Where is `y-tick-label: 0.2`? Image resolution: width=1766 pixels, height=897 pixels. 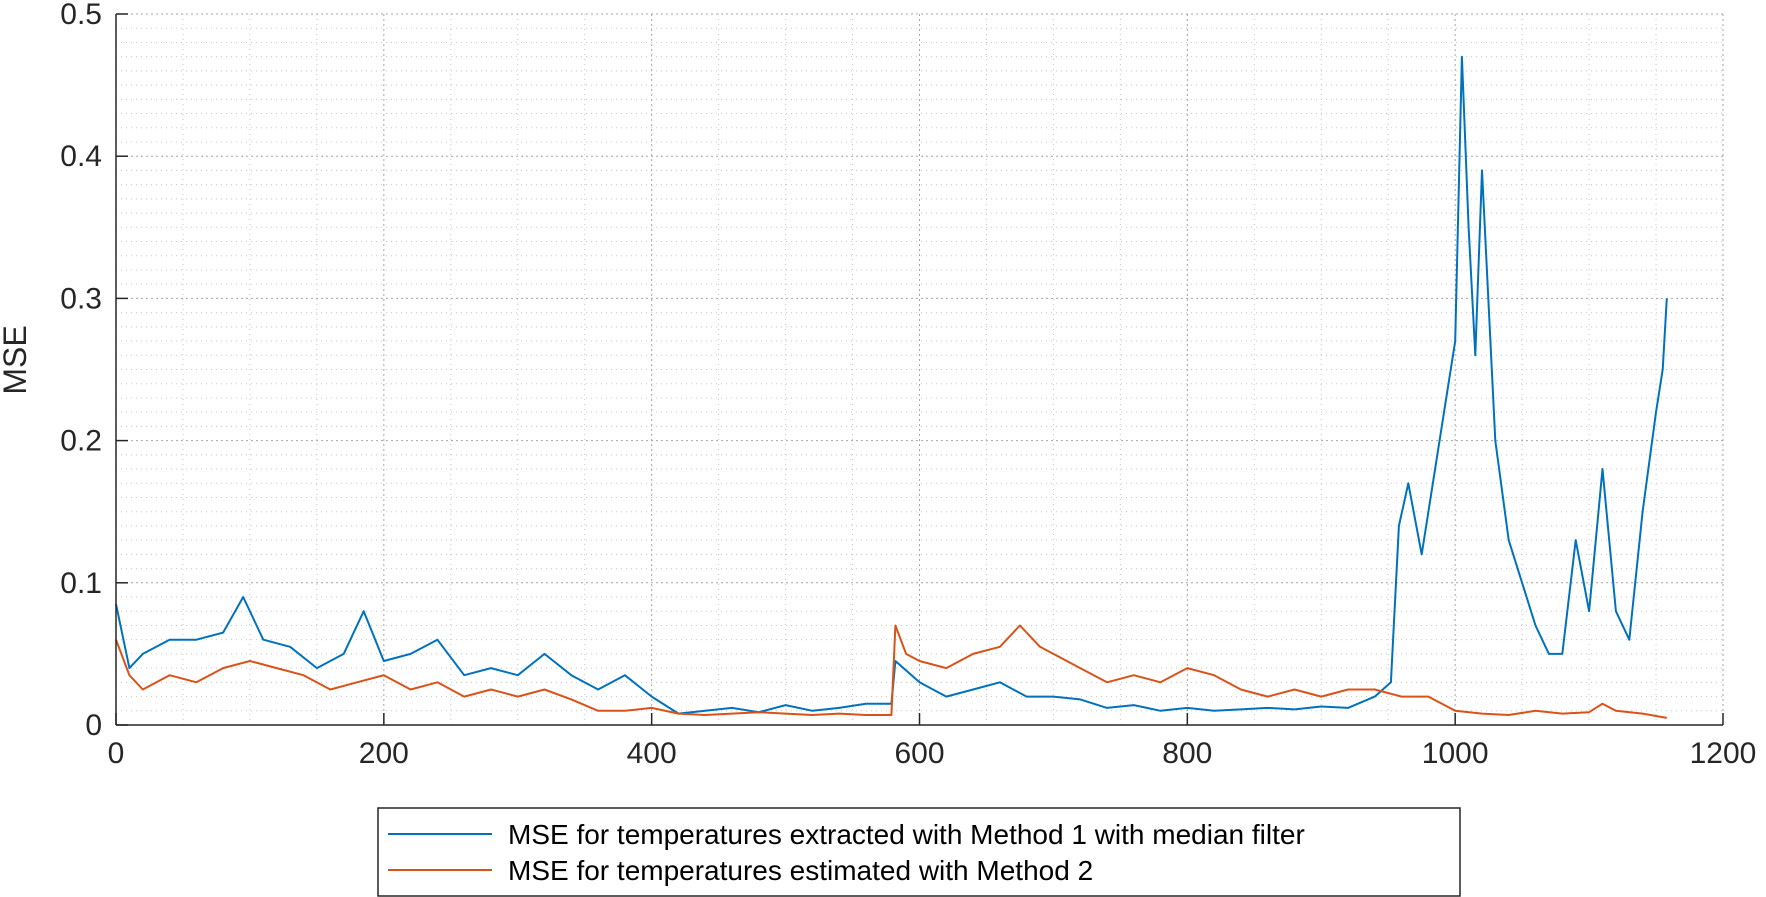
y-tick-label: 0.2 is located at coordinates (81, 441).